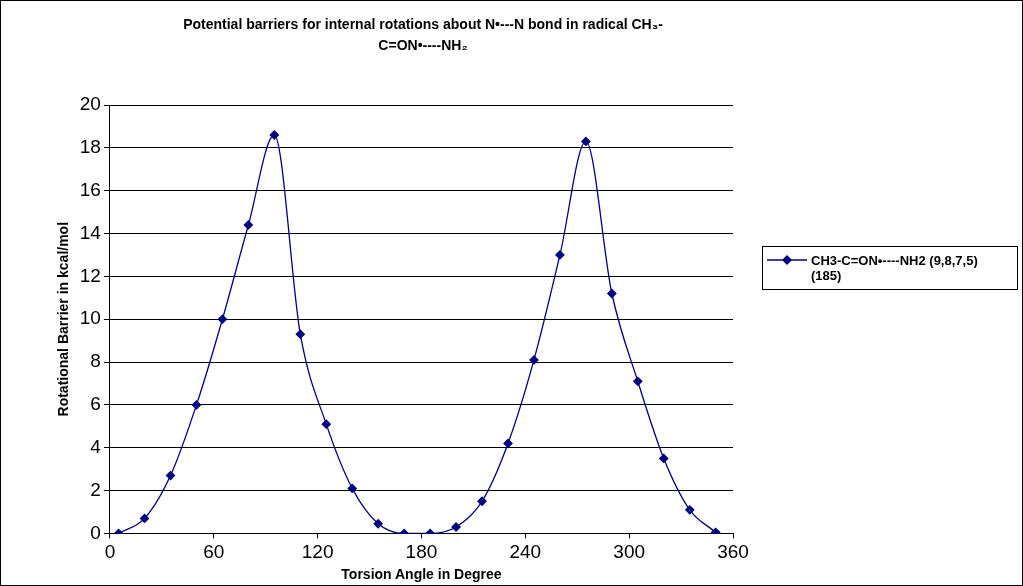 The width and height of the screenshot is (1023, 586). What do you see at coordinates (90, 318) in the screenshot?
I see `y-tick-label: 10` at bounding box center [90, 318].